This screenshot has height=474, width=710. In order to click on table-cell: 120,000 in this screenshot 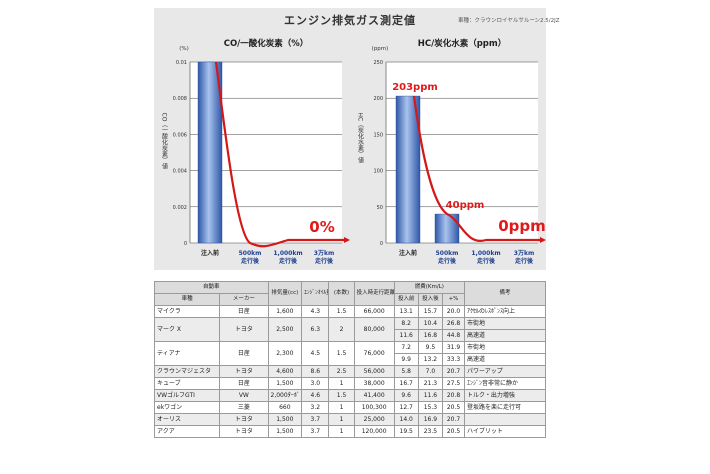, I will do `click(374, 431)`.